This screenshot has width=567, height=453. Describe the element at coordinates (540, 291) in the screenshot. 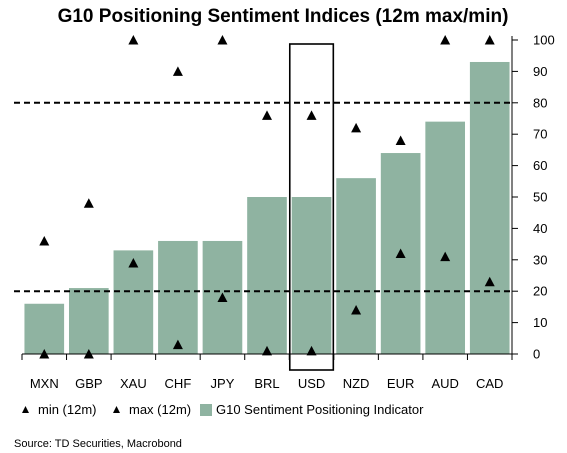

I see `y-tick-label: 20` at that location.